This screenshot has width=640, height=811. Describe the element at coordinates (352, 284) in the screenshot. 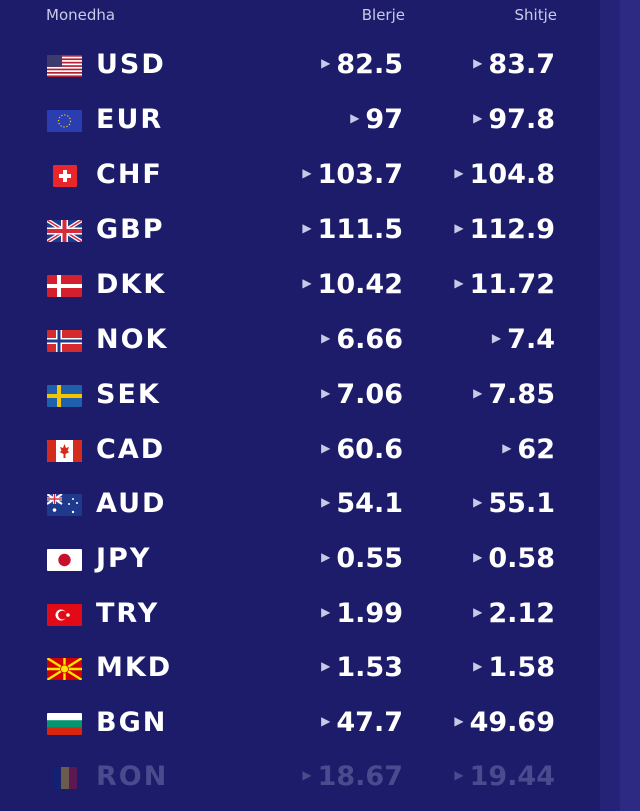

I see `buy-value: ▶ 10.42` at that location.